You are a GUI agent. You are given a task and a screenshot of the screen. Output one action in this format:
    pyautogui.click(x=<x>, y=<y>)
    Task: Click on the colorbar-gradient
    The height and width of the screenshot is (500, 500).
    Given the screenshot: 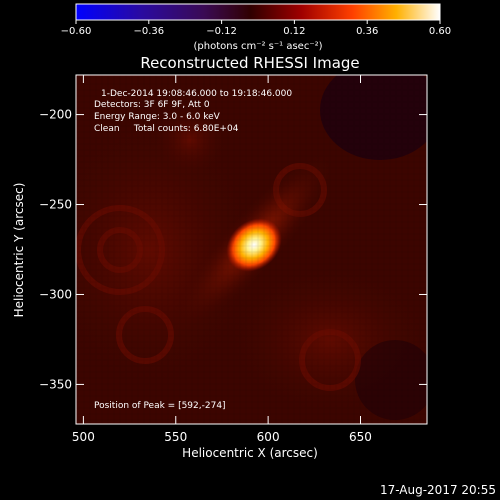 What is the action you would take?
    pyautogui.click(x=258, y=12)
    